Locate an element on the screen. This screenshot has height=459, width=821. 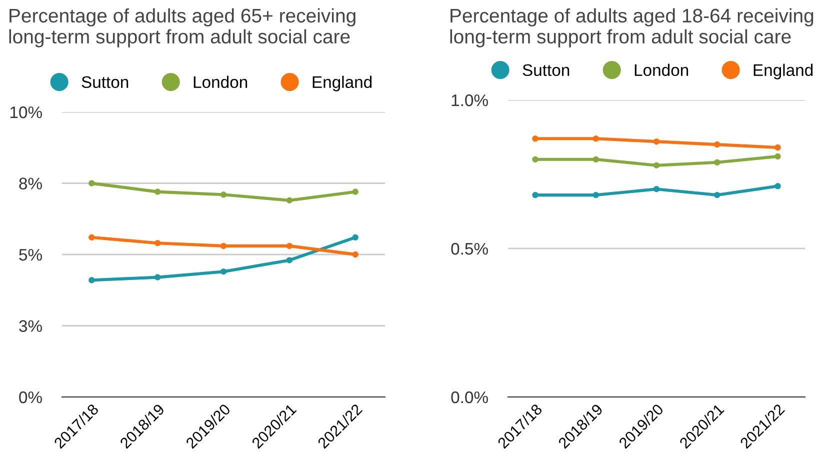
chart-title: Percentage of adults aged 65+ receiving long-term support from adult social care is located at coordinates (182, 28).